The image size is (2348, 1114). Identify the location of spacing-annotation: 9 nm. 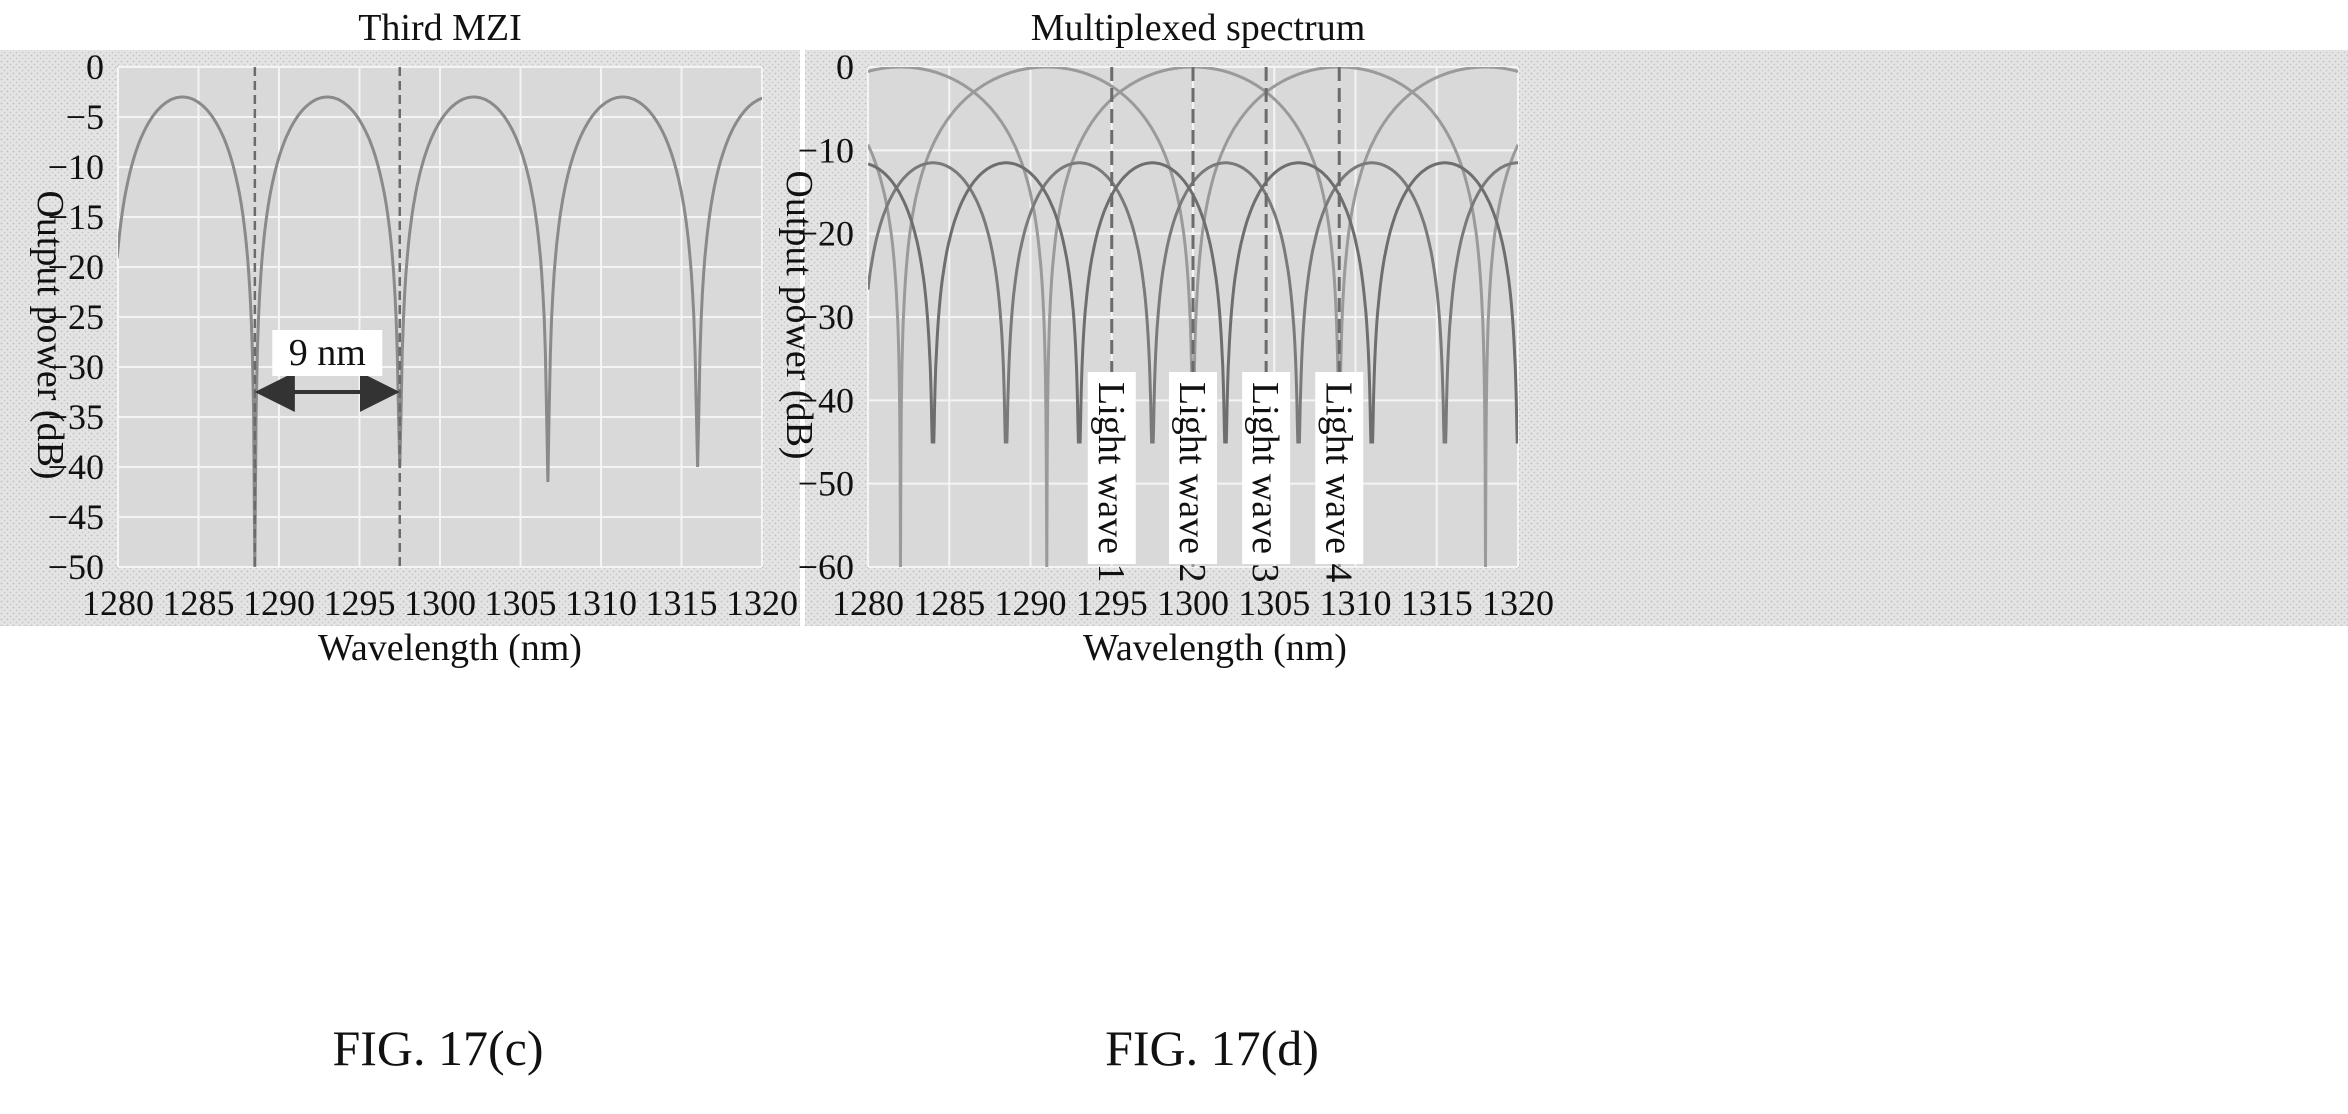
(327, 317).